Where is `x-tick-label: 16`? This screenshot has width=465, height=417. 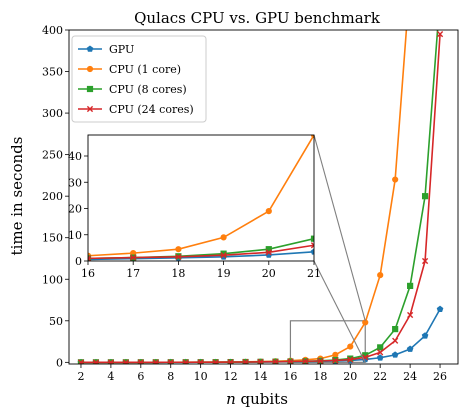 x-tick-label: 16 is located at coordinates (290, 376).